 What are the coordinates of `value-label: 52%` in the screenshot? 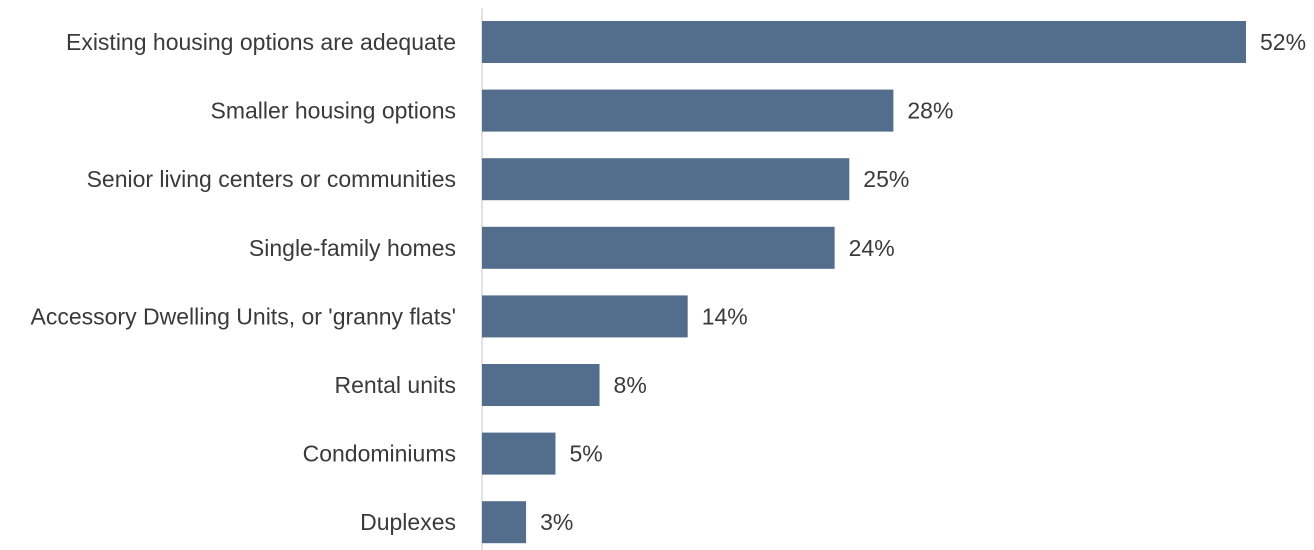 It's located at (1283, 42).